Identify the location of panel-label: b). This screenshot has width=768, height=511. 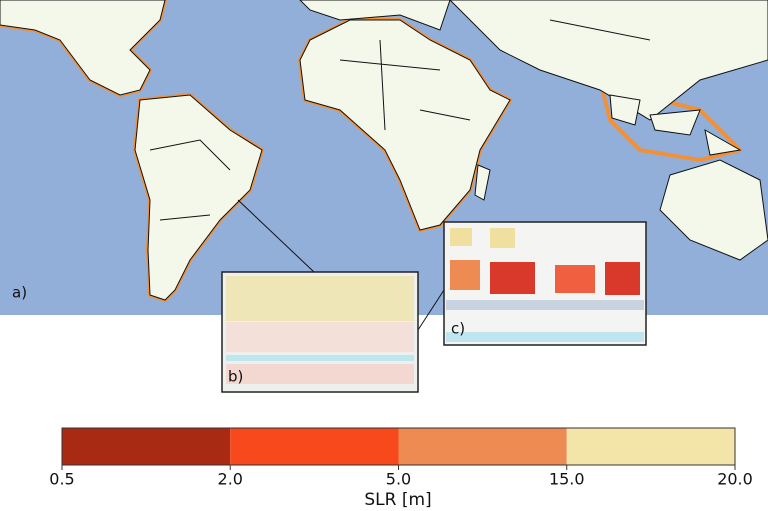
(235, 377).